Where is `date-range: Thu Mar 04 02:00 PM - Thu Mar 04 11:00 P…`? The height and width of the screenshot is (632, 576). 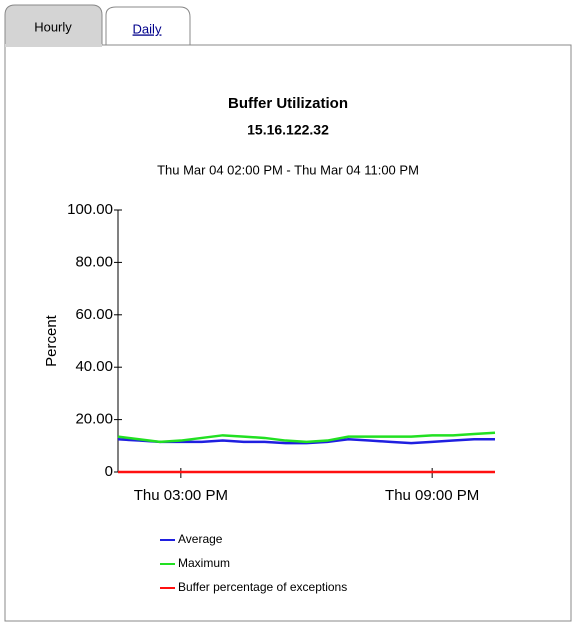
date-range: Thu Mar 04 02:00 PM - Thu Mar 04 11:00 P… is located at coordinates (288, 169).